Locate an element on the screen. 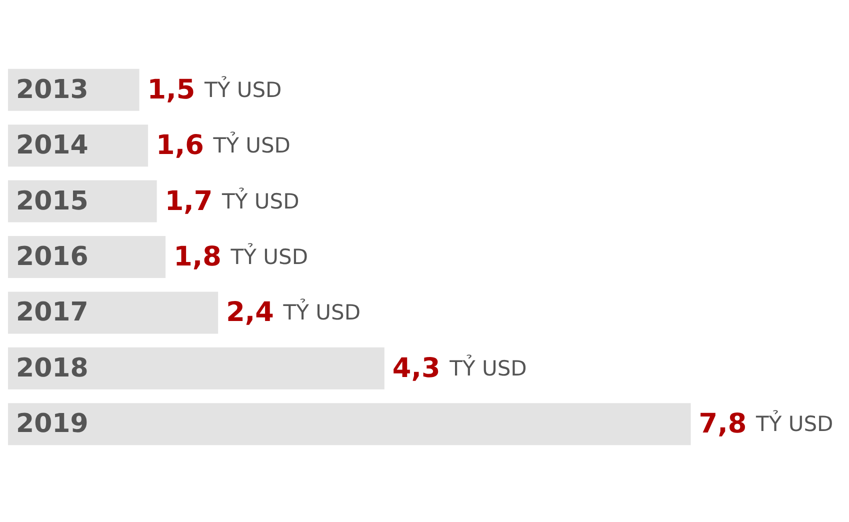 Image resolution: width=849 pixels, height=522 pixels. y-tick-label: 2017 is located at coordinates (52, 313).